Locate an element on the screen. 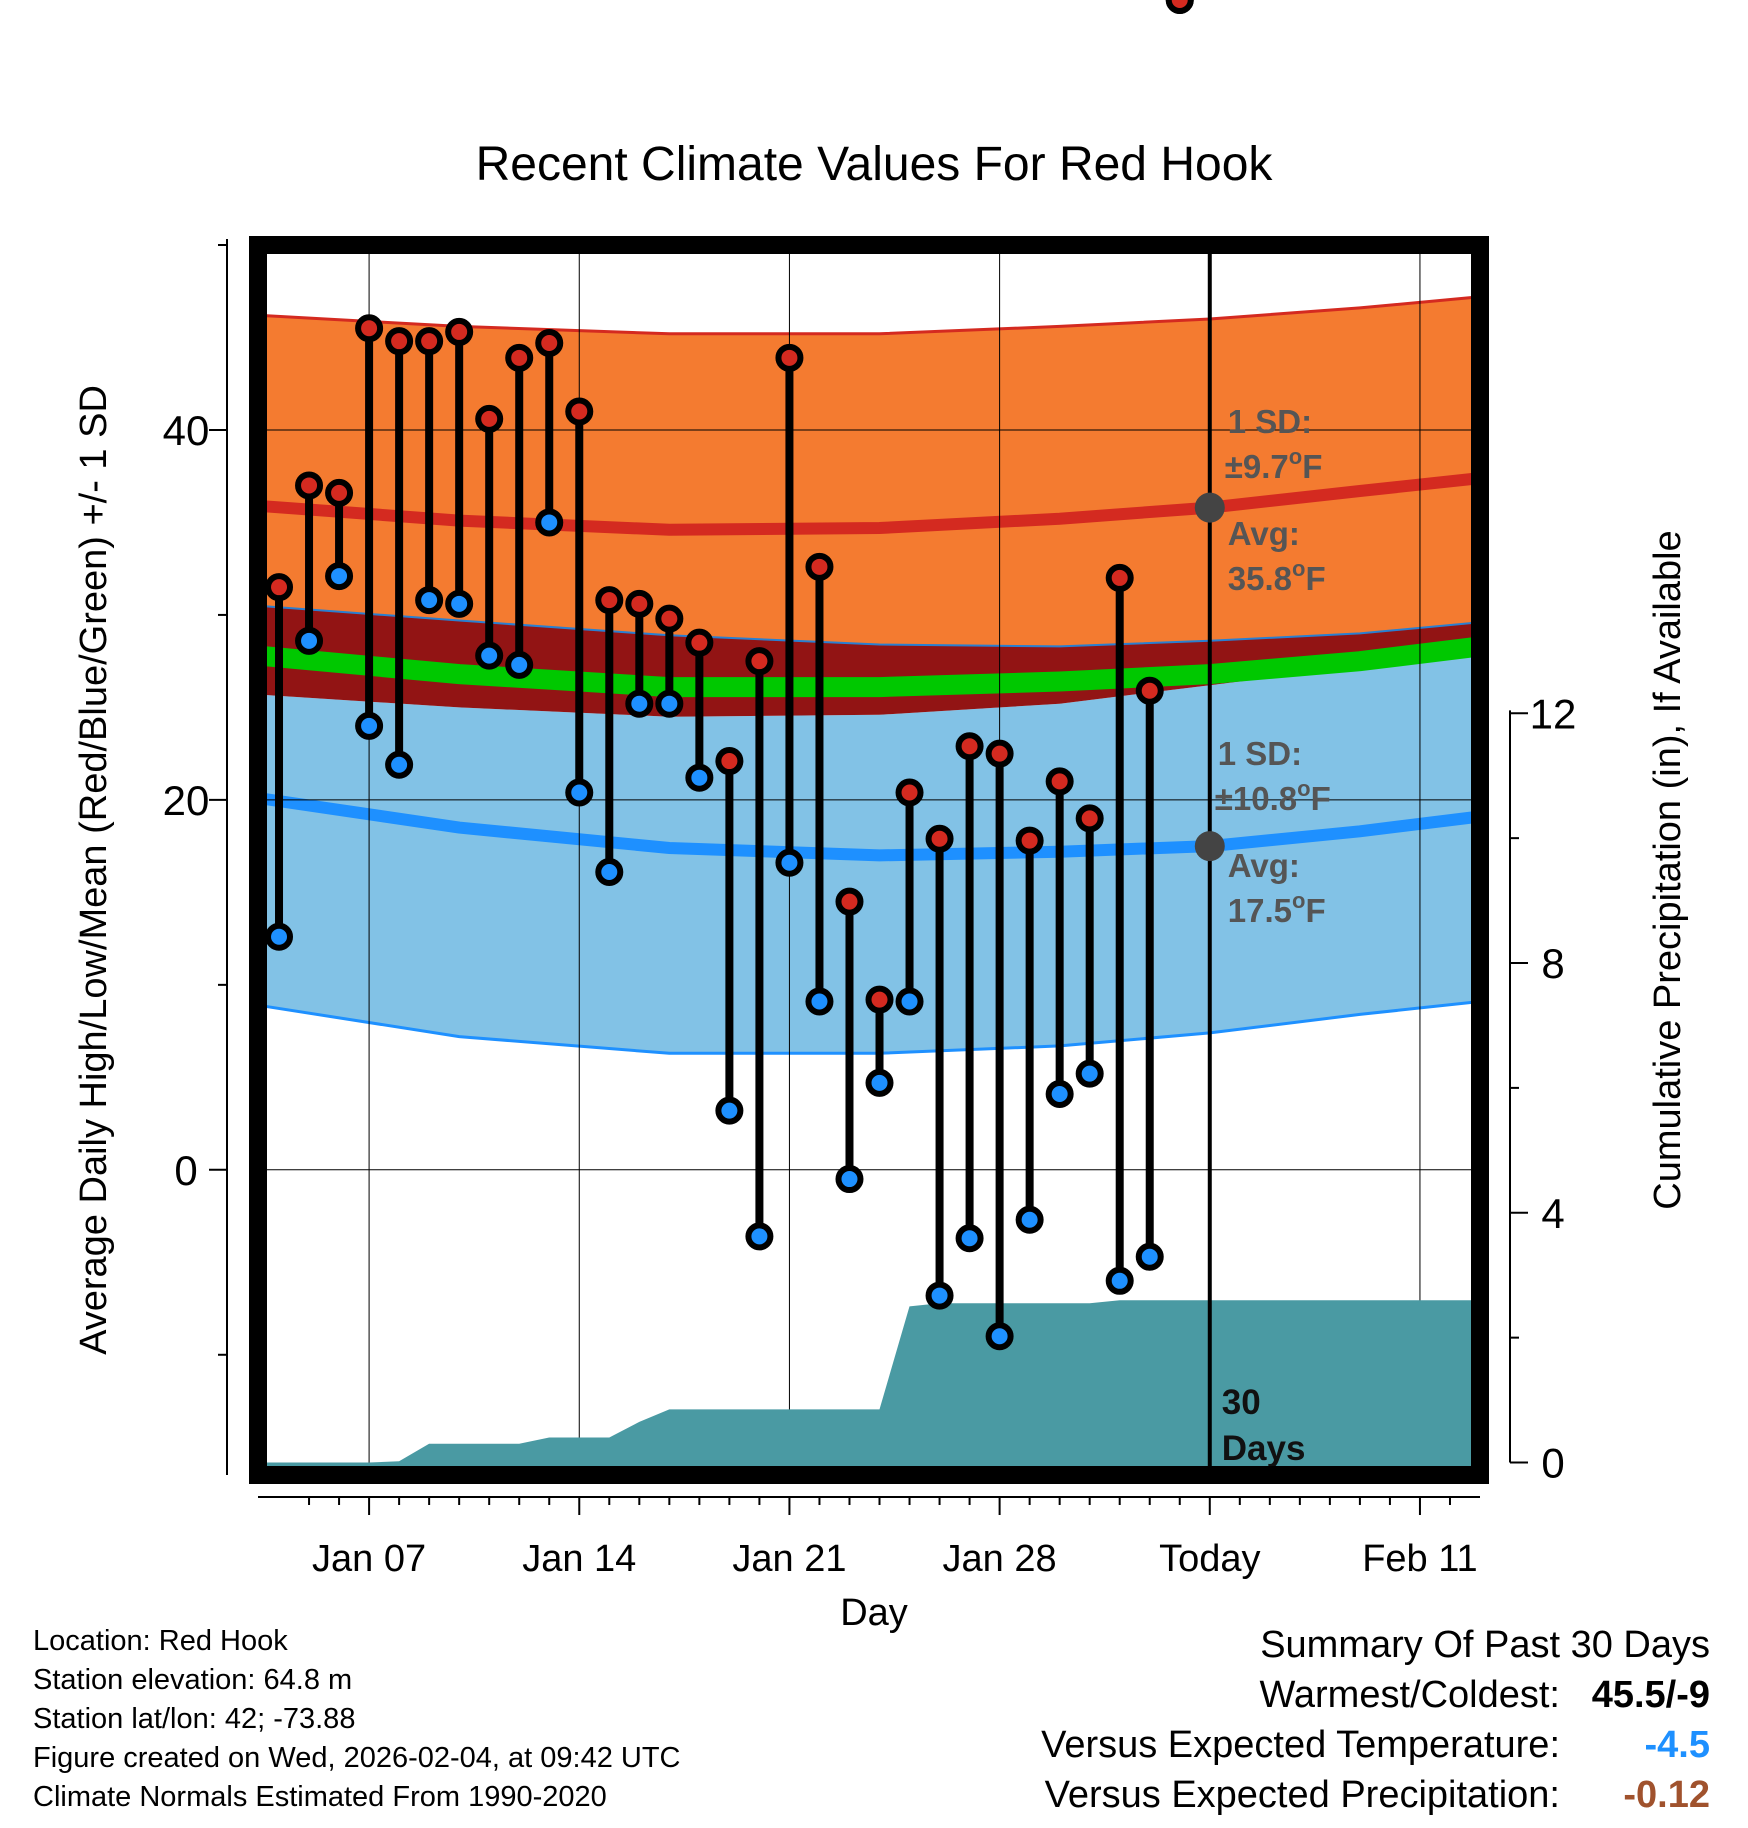  y2-tick-label: 0 is located at coordinates (1552, 1463).